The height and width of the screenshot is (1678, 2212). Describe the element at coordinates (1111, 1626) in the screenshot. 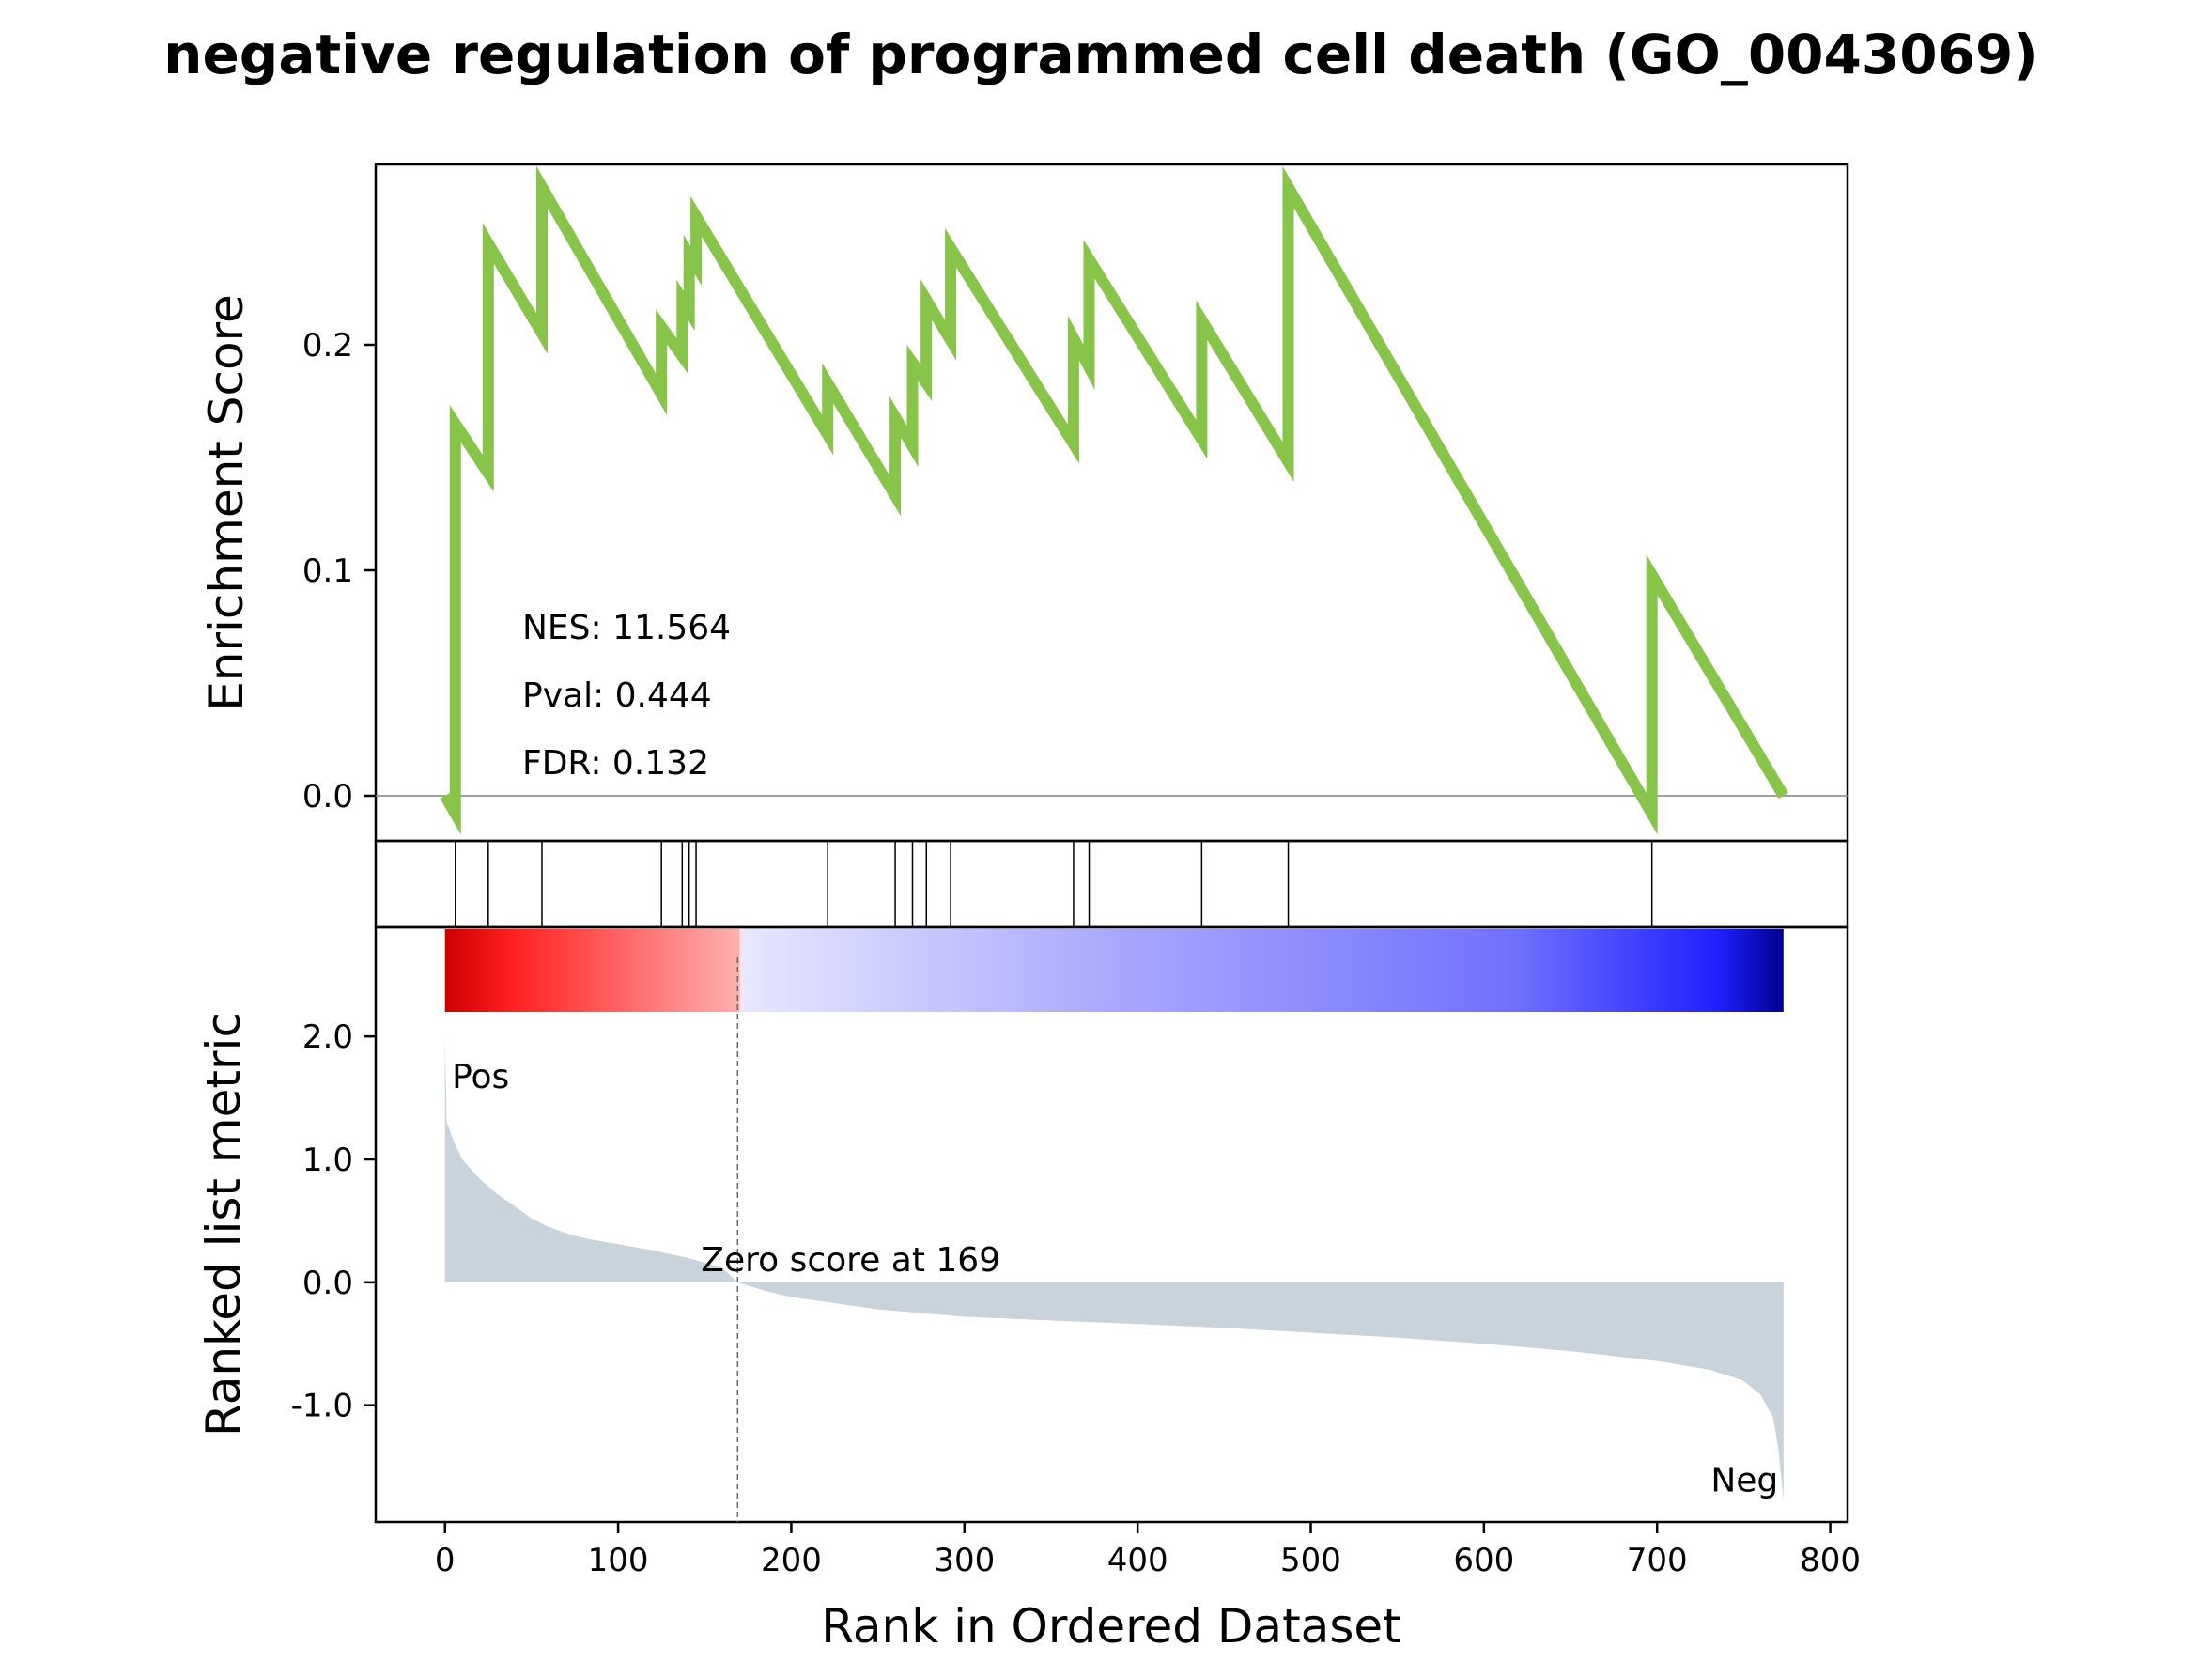

I see `x-axis-label: Rank in Ordered Dataset` at that location.